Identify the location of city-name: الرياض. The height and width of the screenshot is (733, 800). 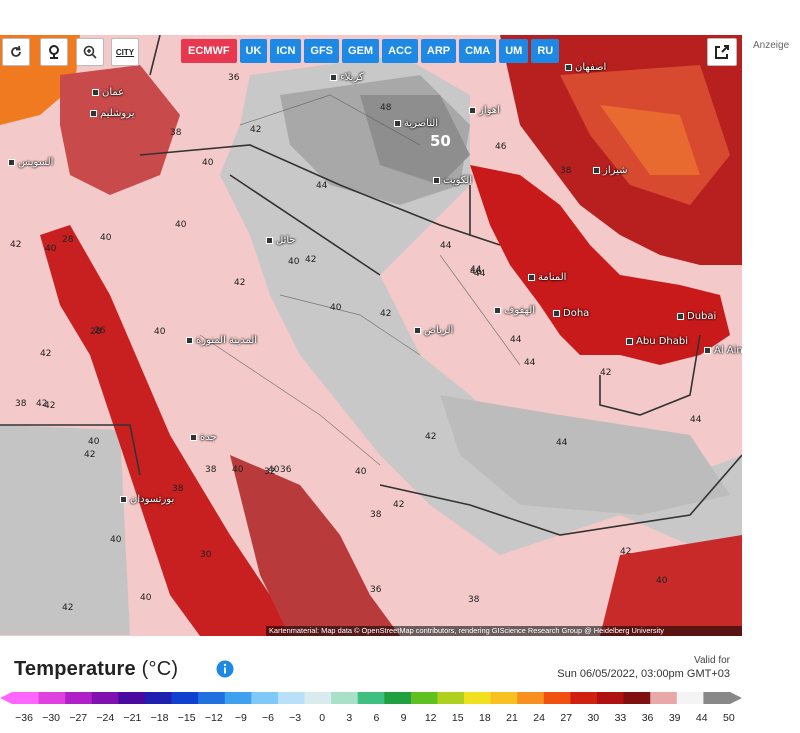
(439, 330).